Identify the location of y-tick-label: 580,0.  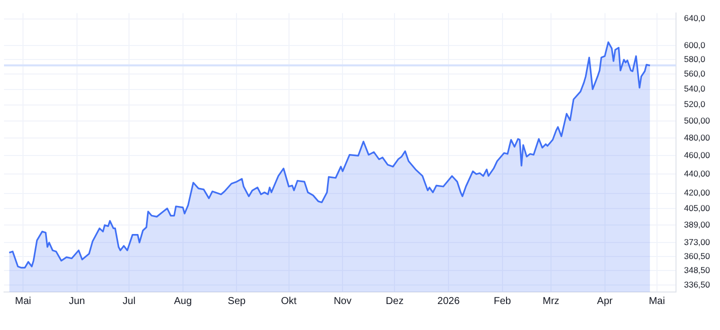
(695, 59).